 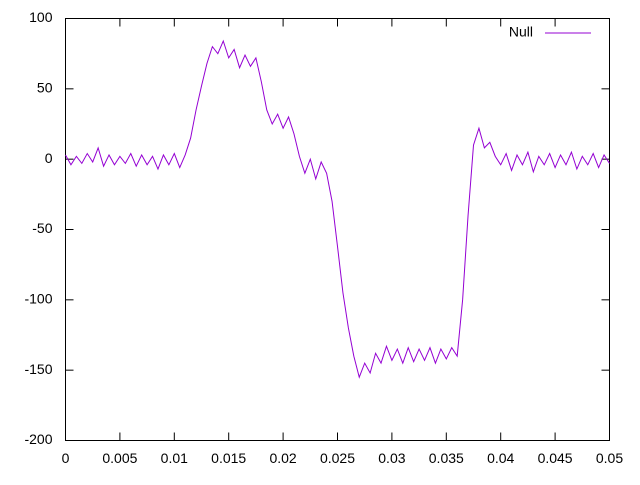 I want to click on y-tick-label: 50, so click(x=45, y=88).